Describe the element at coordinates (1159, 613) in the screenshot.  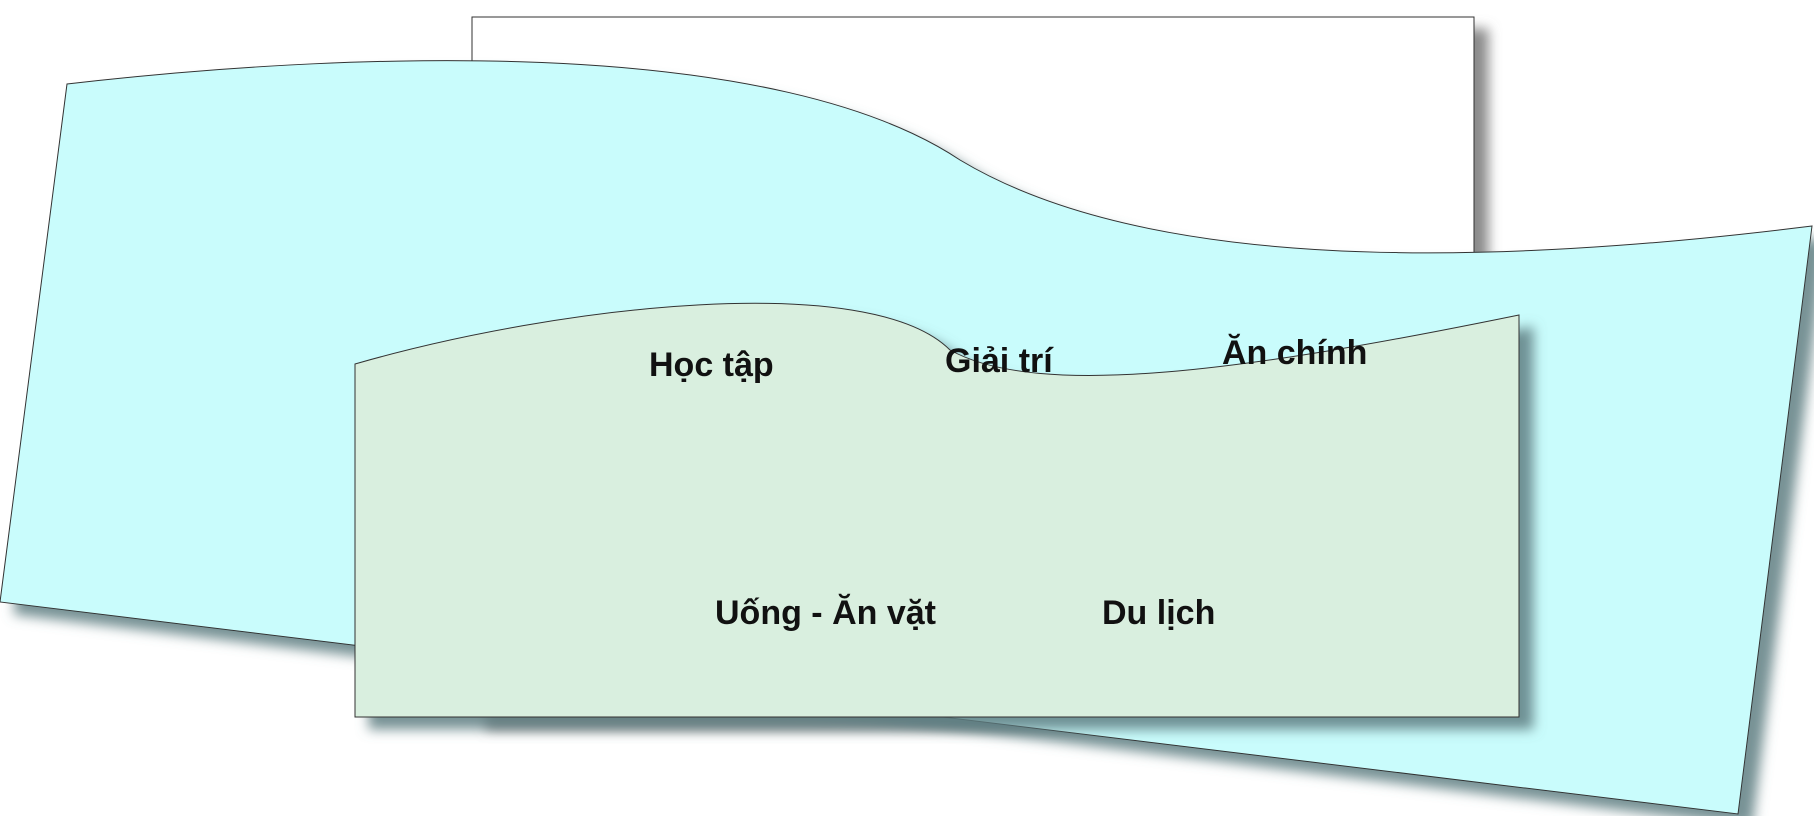
I see `category-label-du-lich: Du lịch` at that location.